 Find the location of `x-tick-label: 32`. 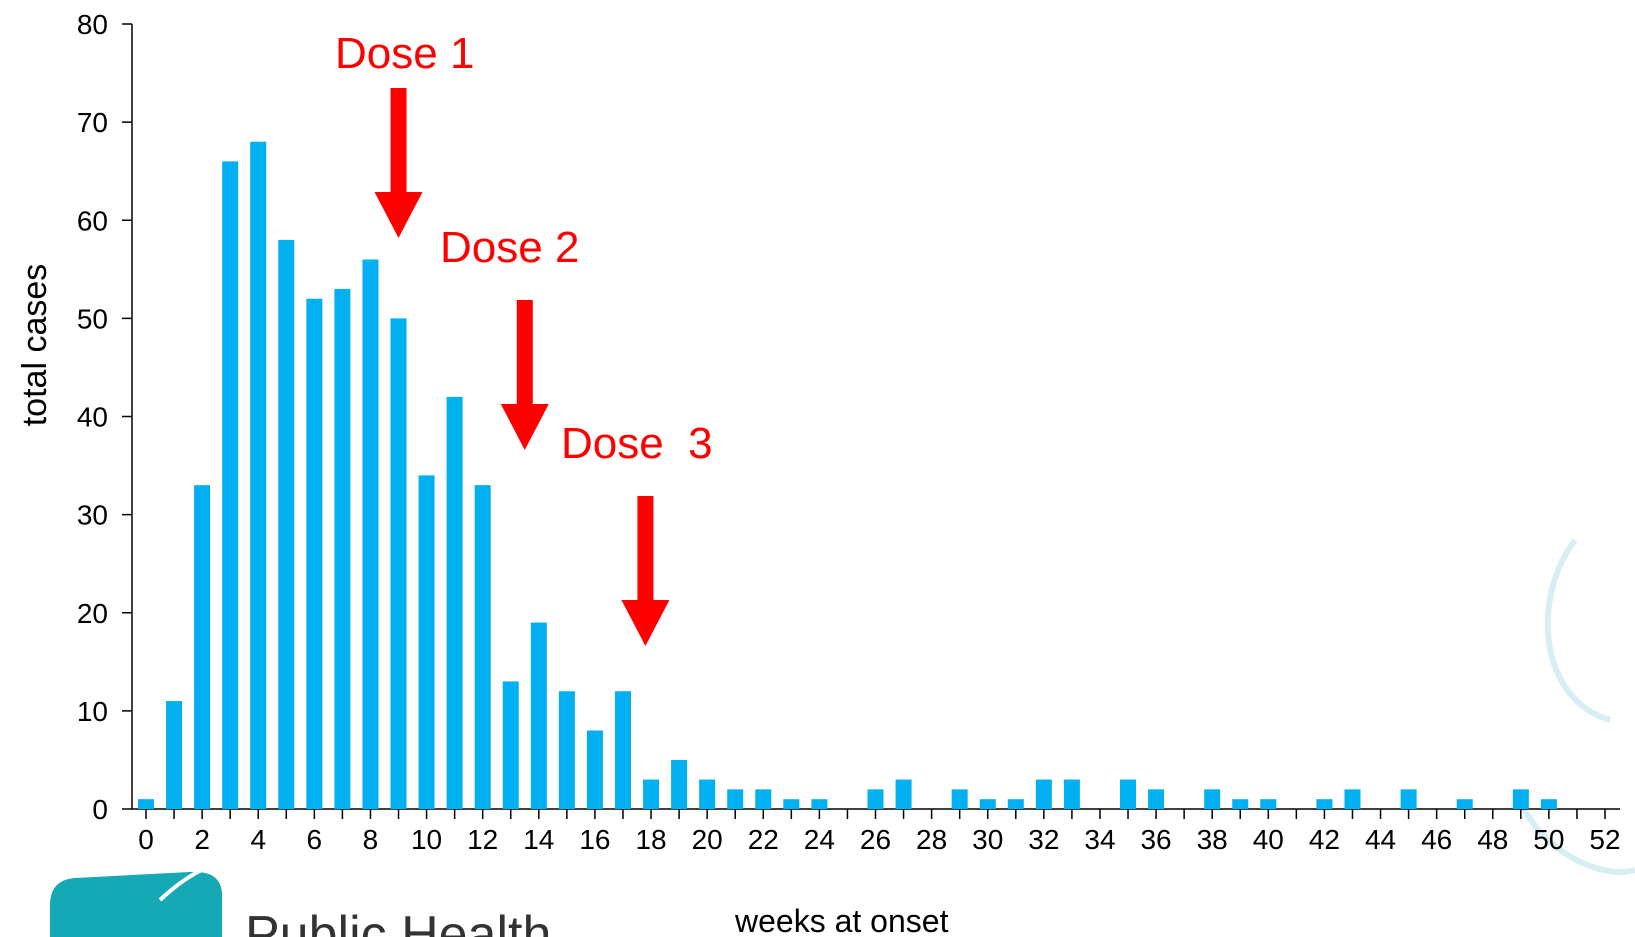

x-tick-label: 32 is located at coordinates (1043, 839).